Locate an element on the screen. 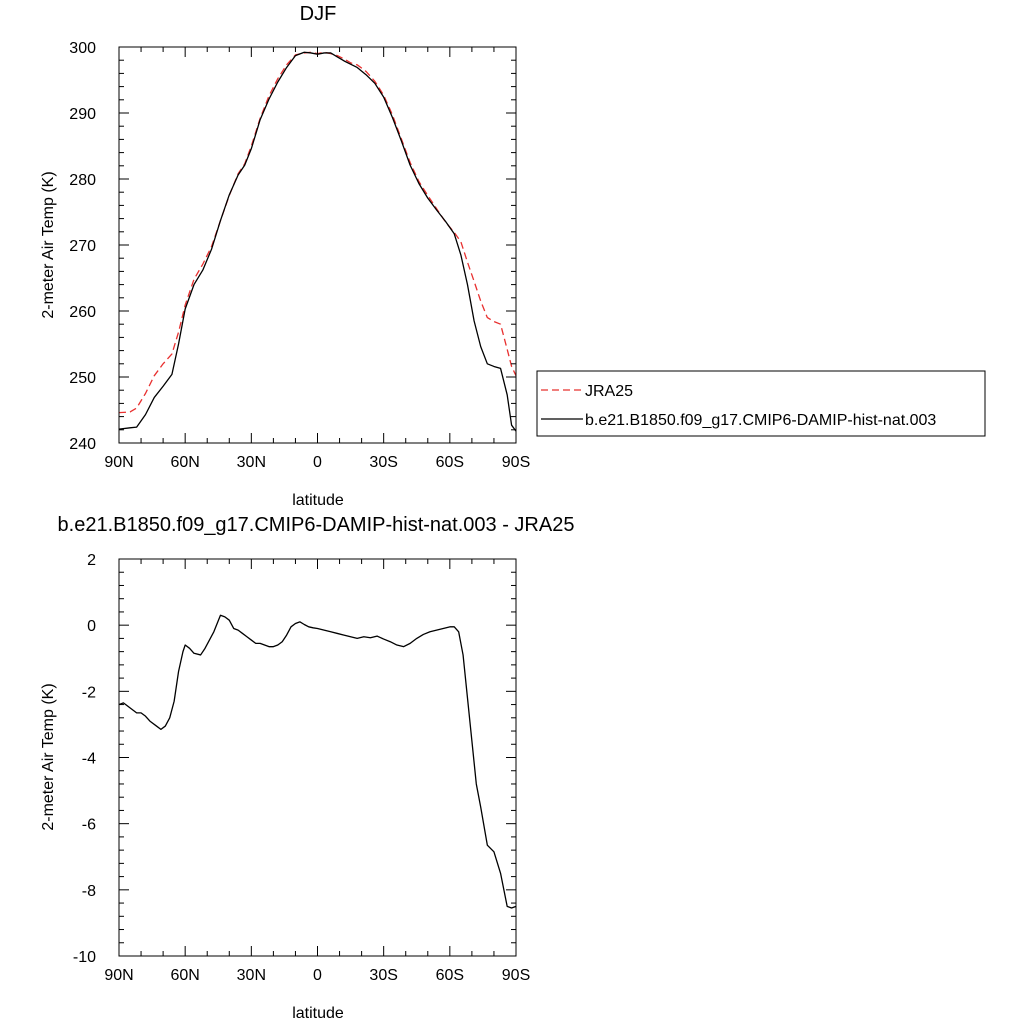  bottom-plot-x-axis-label: latitude is located at coordinates (318, 1013).